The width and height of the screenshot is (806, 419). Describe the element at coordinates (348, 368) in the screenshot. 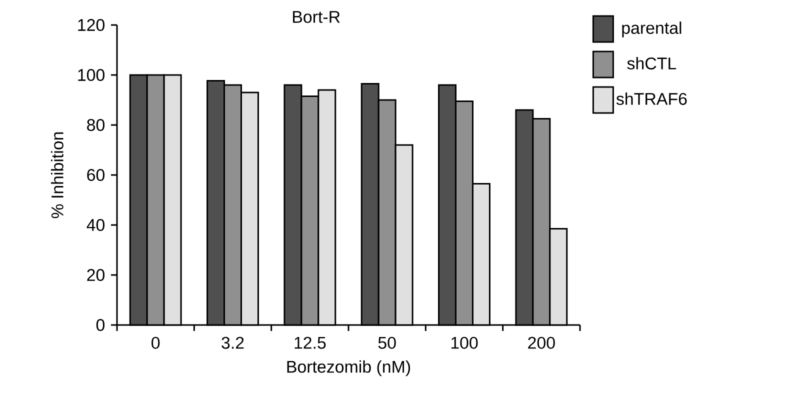

I see `x-axis-title: Bortezomib (nM)` at that location.